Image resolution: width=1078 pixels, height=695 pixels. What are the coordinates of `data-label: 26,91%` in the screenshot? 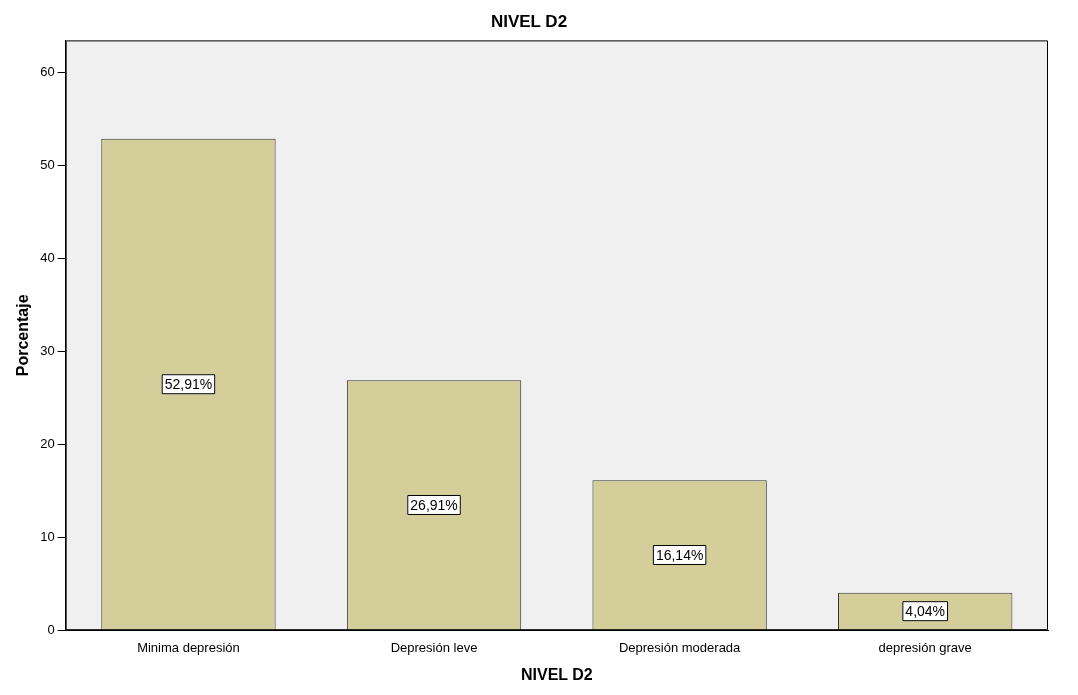 It's located at (434, 504).